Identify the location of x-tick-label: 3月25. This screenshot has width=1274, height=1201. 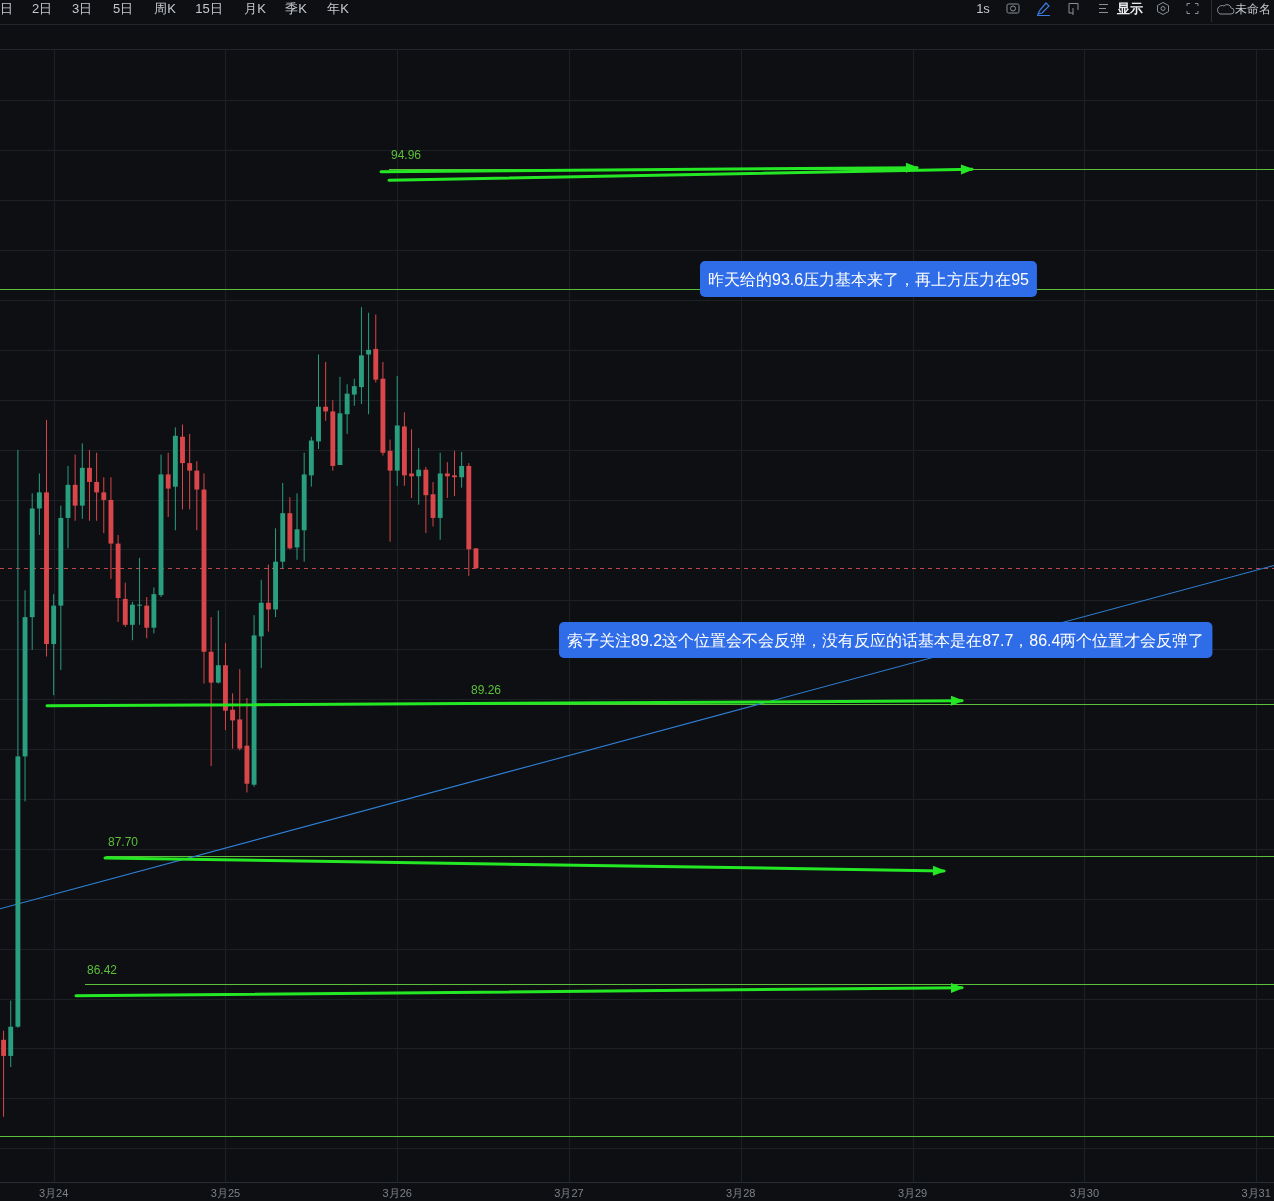
(225, 1193).